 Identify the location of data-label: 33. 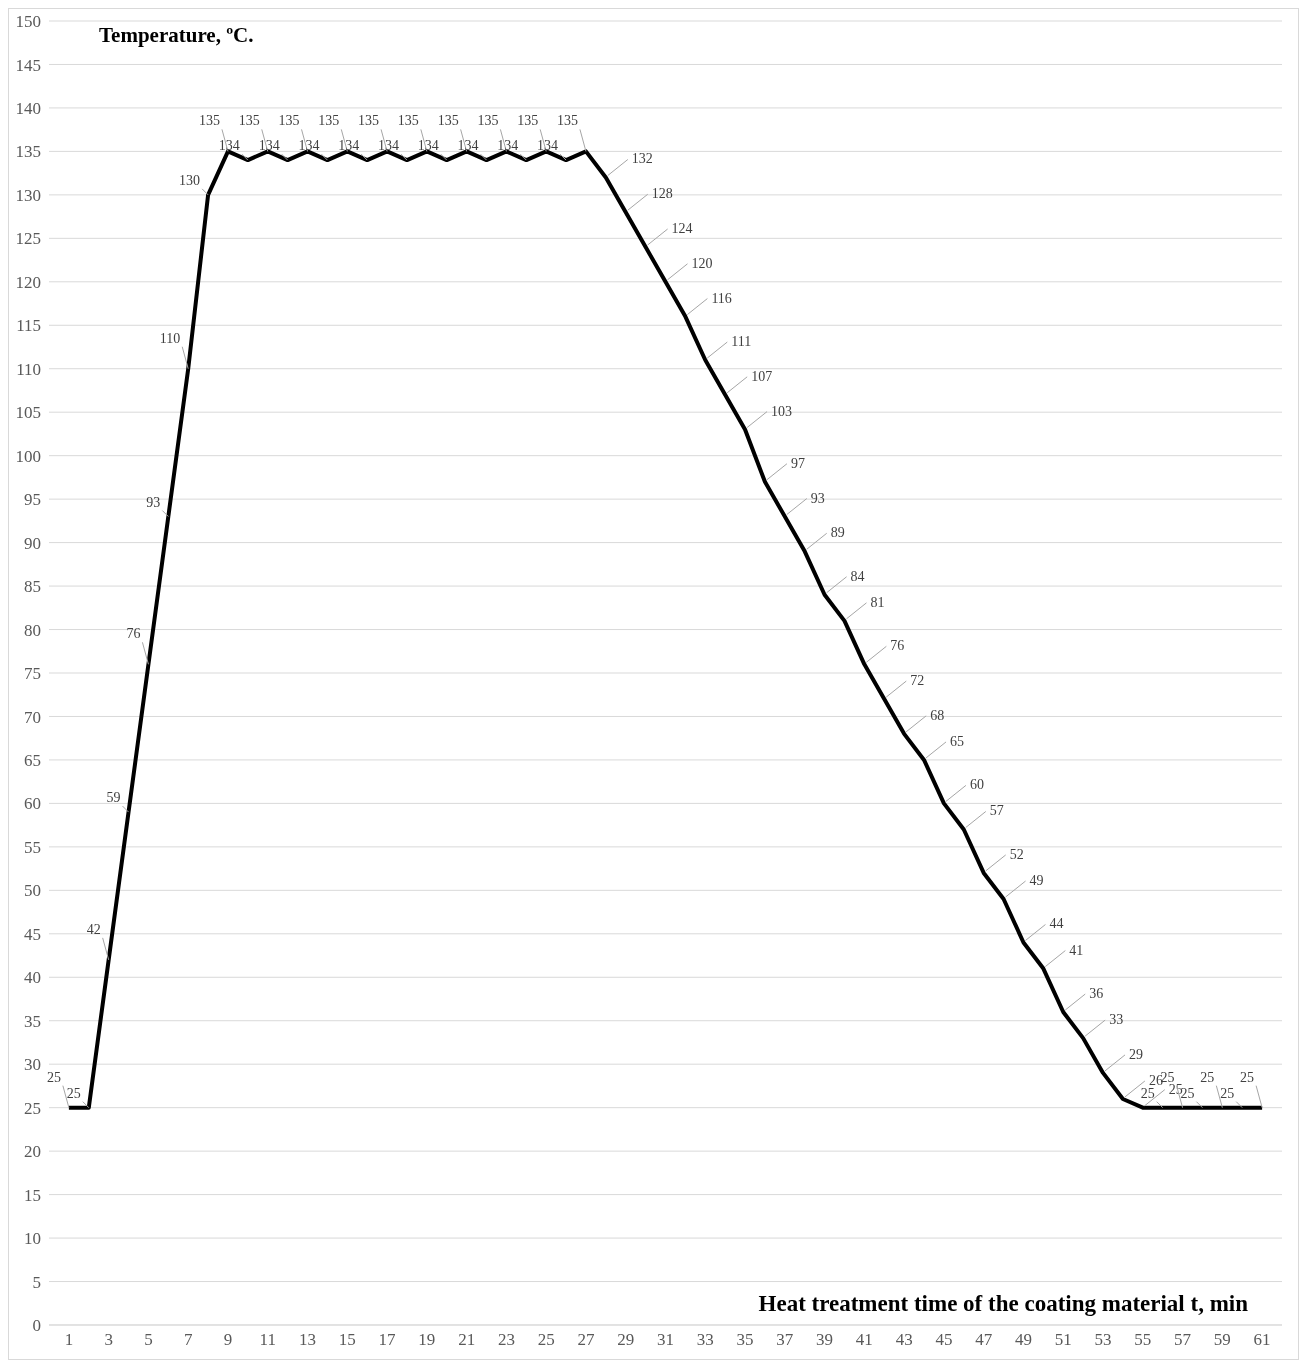
(1116, 1020).